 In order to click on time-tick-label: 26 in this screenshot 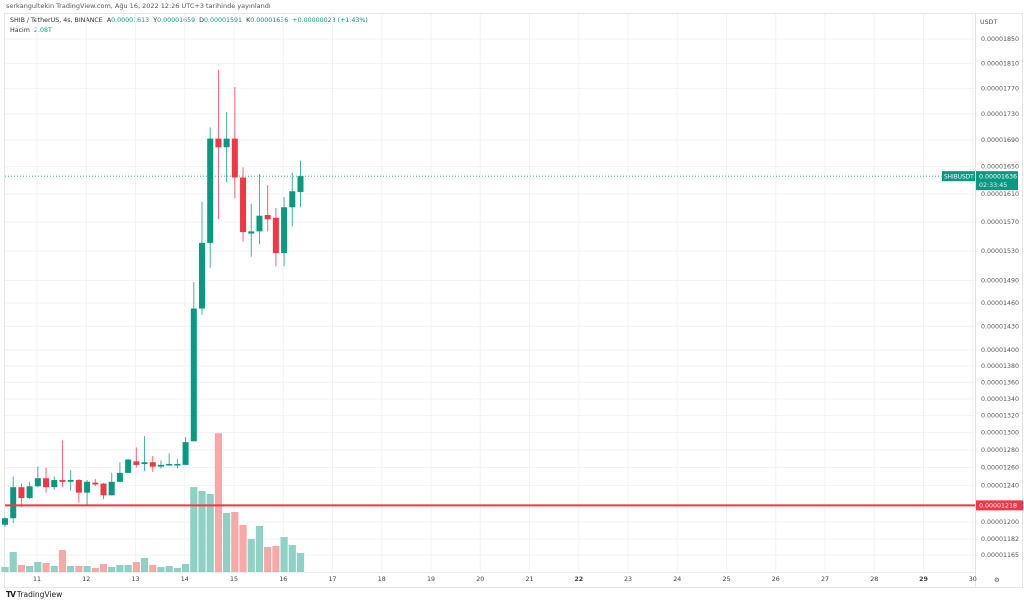, I will do `click(776, 579)`.